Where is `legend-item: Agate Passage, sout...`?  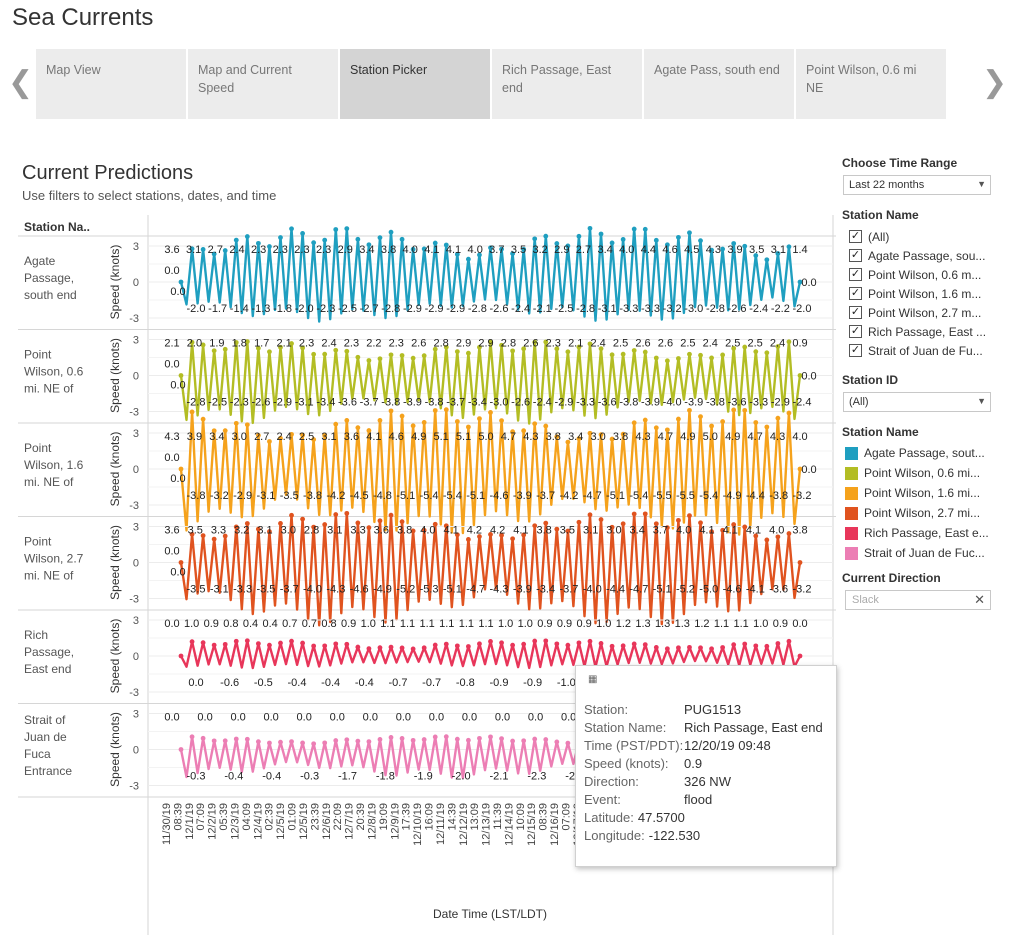
legend-item: Agate Passage, sout... is located at coordinates (918, 453).